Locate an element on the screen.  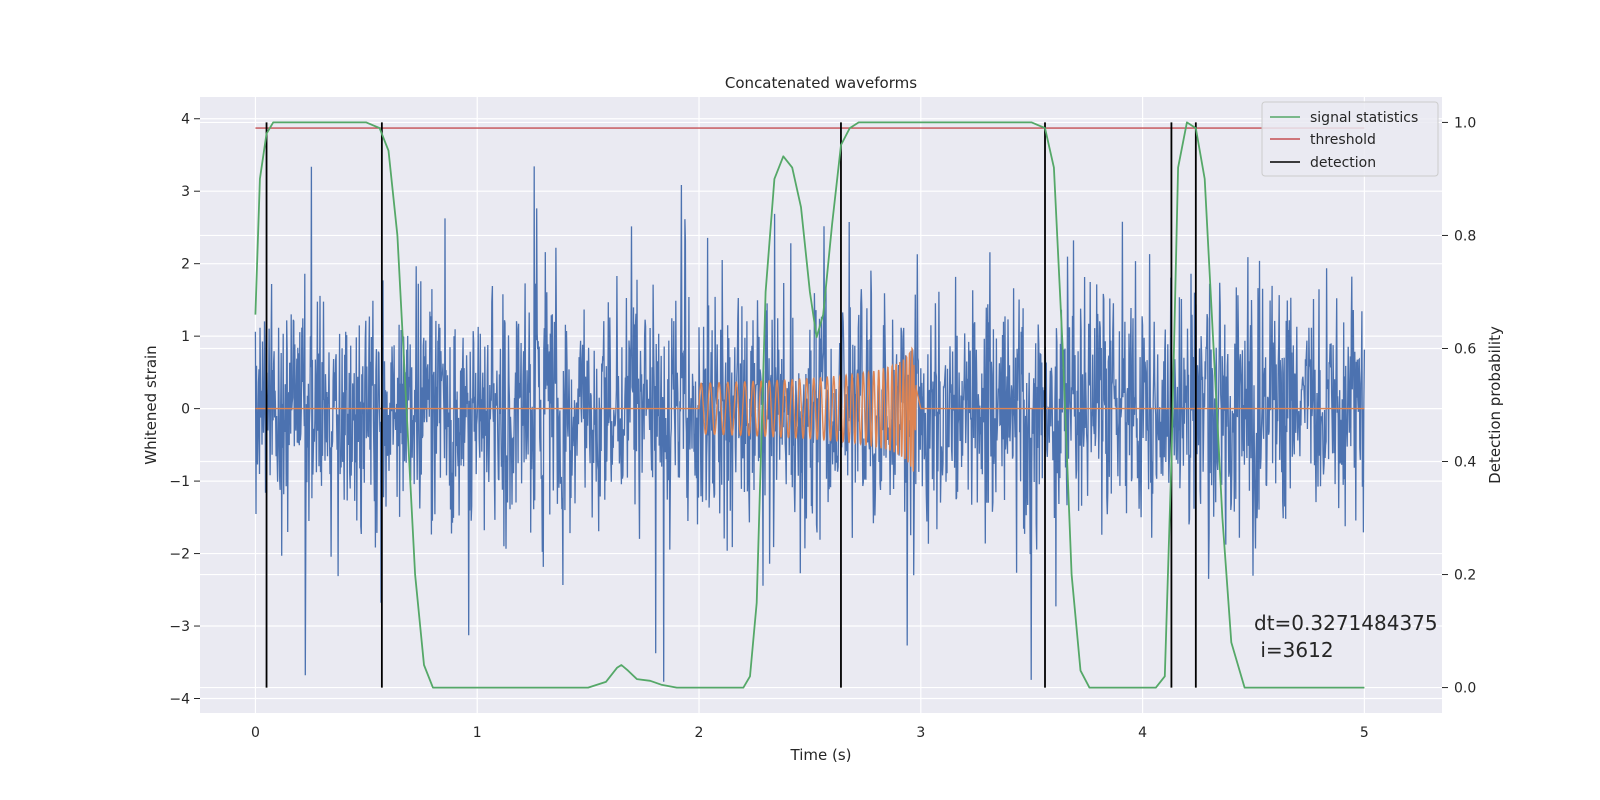
y-axis-label: Whitened strain is located at coordinates (151, 404).